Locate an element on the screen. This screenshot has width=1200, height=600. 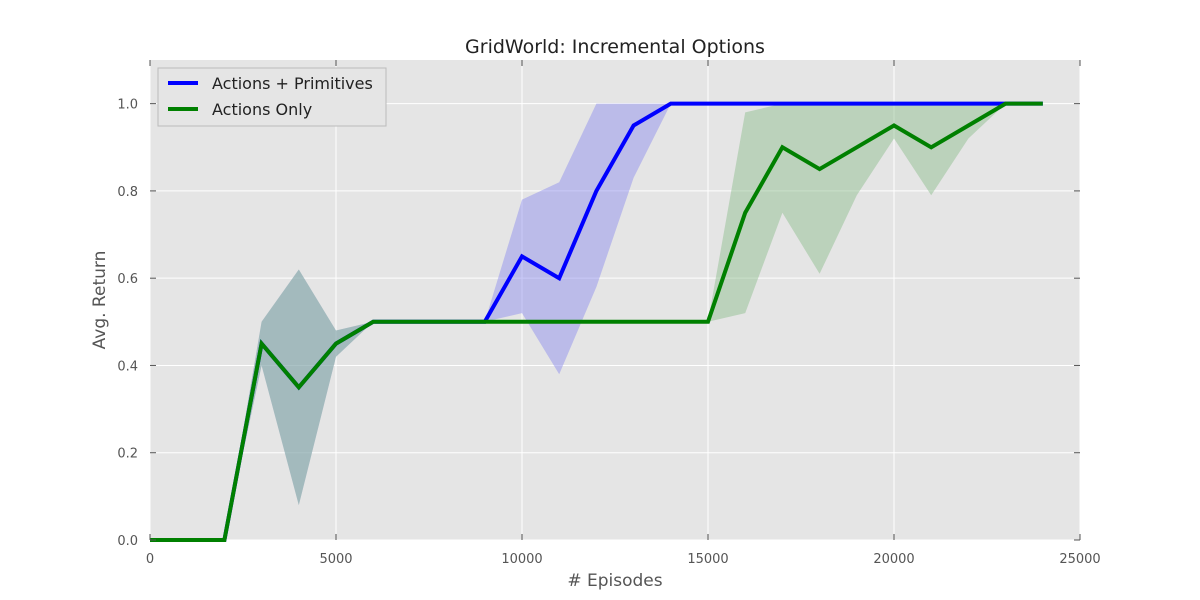
y-tick-label: 0.2 is located at coordinates (127, 454).